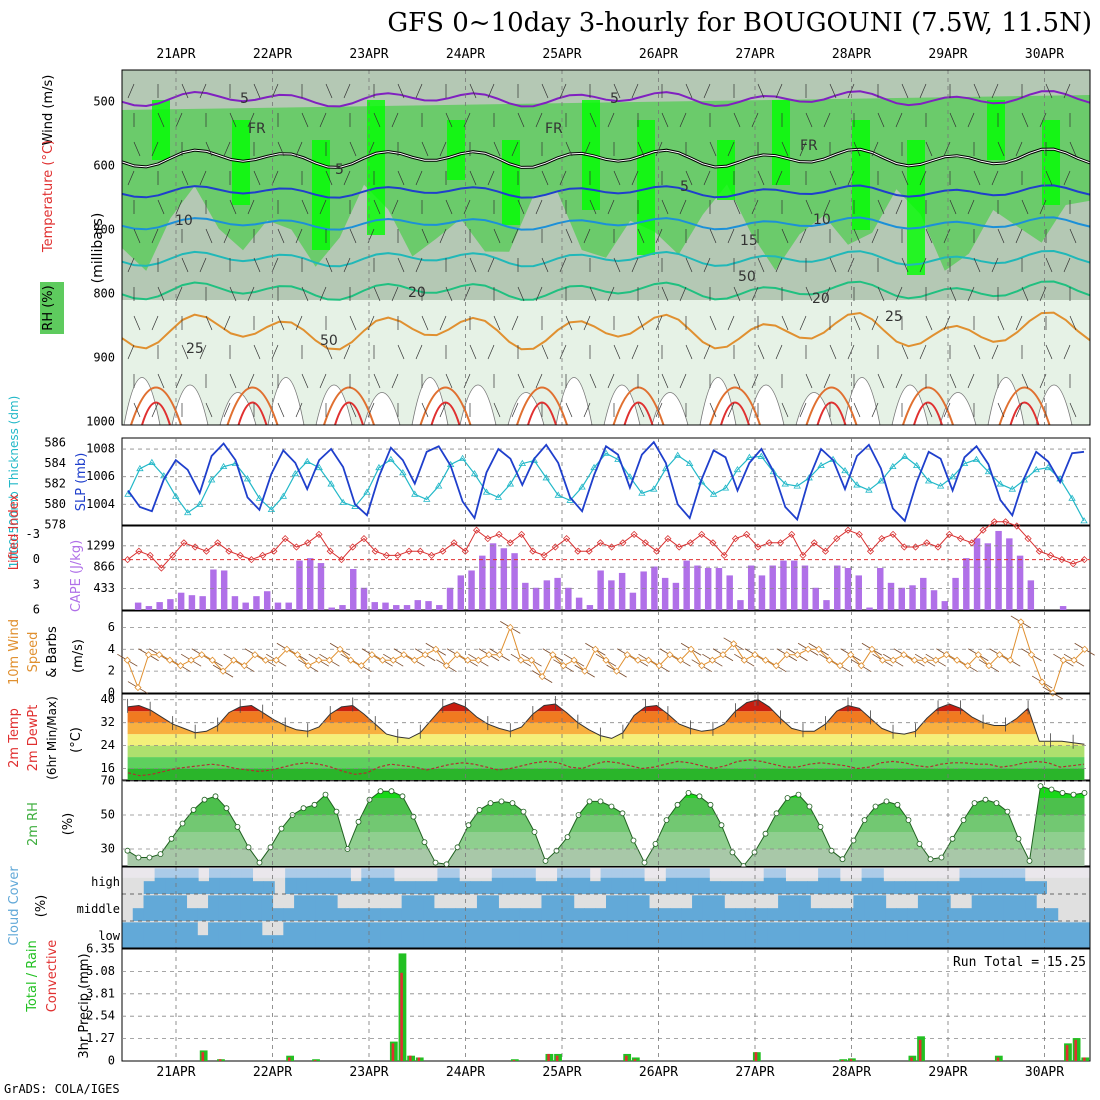 This screenshot has width=1100, height=1100. Describe the element at coordinates (861, 175) in the screenshot. I see `rh-peak-cell` at that location.